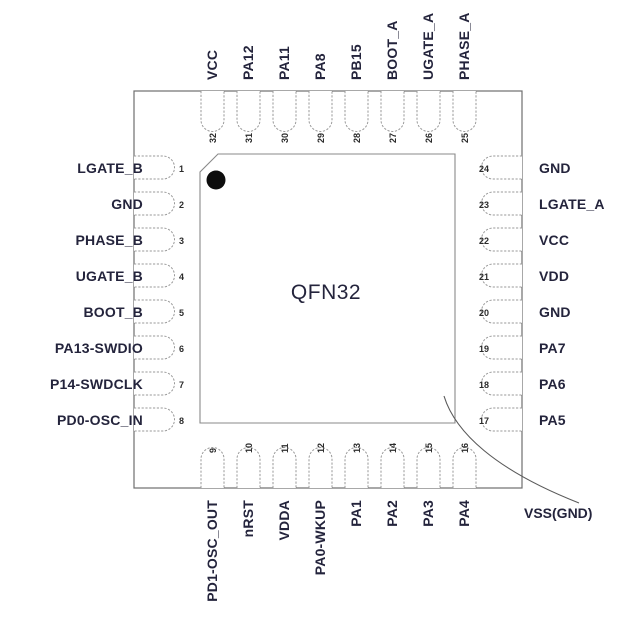  I want to click on pin-row-right-22: VCC 22, so click(524, 239).